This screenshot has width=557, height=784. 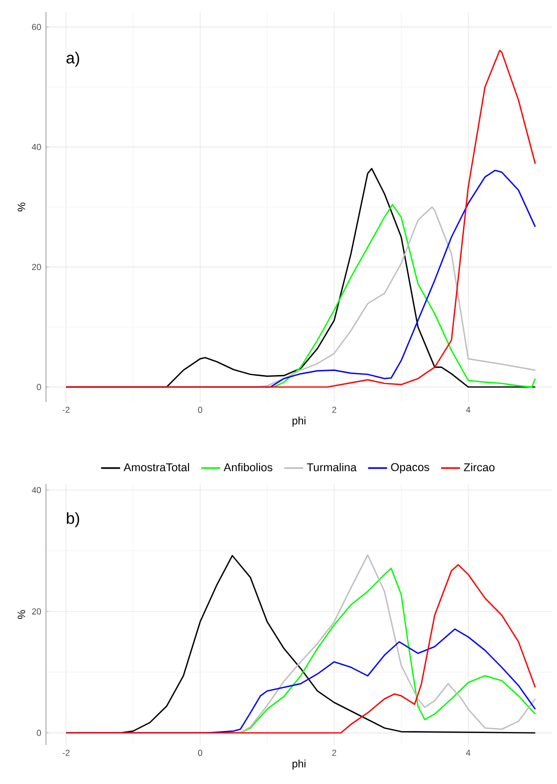 I want to click on legend-label: Turmalina, so click(x=331, y=467).